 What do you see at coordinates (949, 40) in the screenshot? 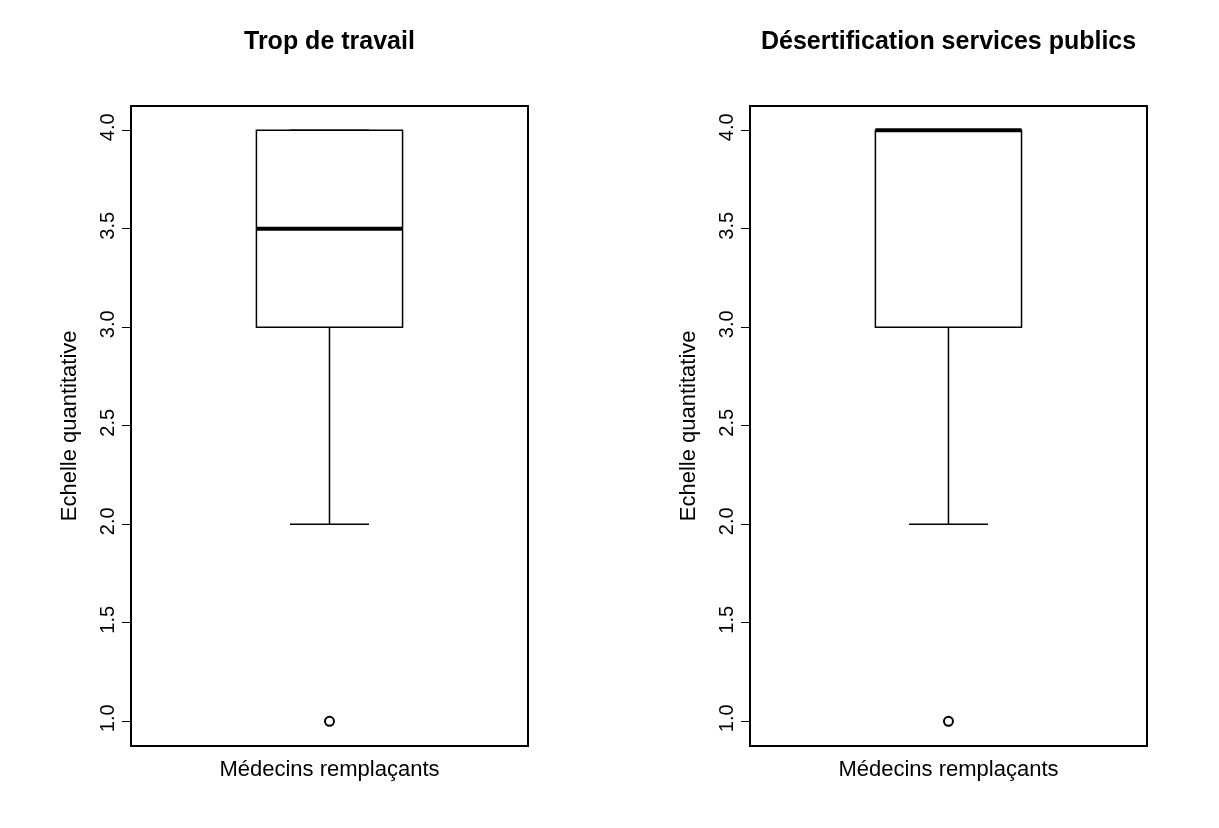
I see `chart-title: Désertification services publics` at bounding box center [949, 40].